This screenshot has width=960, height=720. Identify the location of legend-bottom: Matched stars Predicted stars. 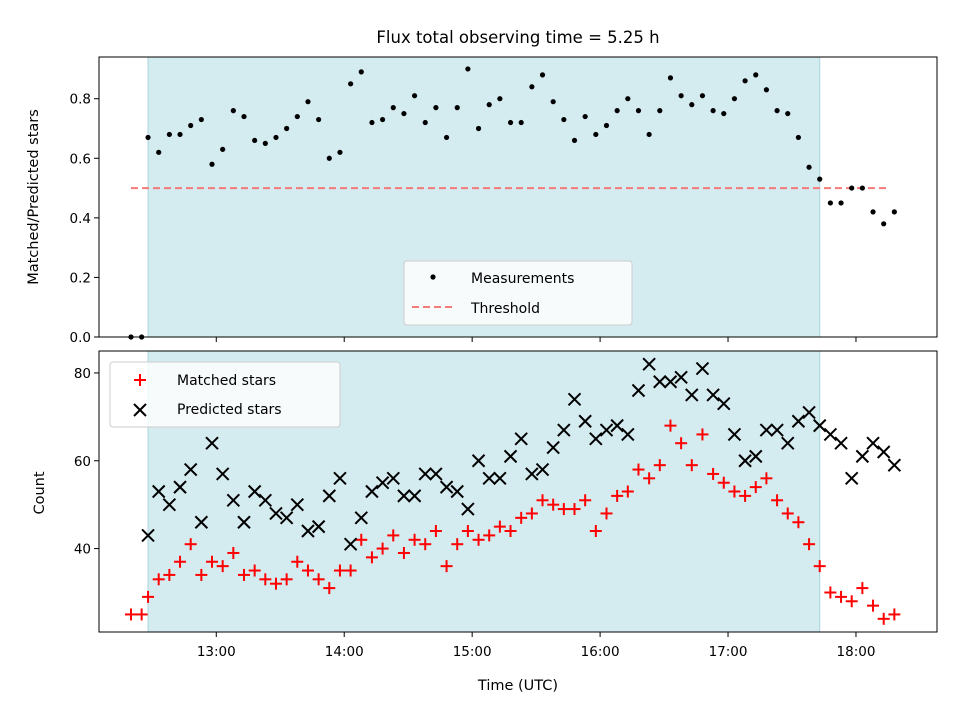
(225, 394).